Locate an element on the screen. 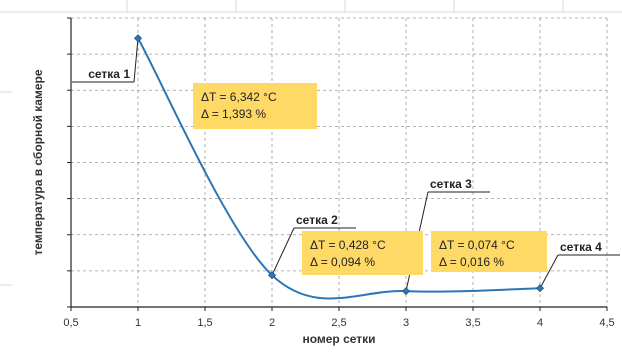 This screenshot has height=355, width=622. point-label: сетка 1 is located at coordinates (109, 74).